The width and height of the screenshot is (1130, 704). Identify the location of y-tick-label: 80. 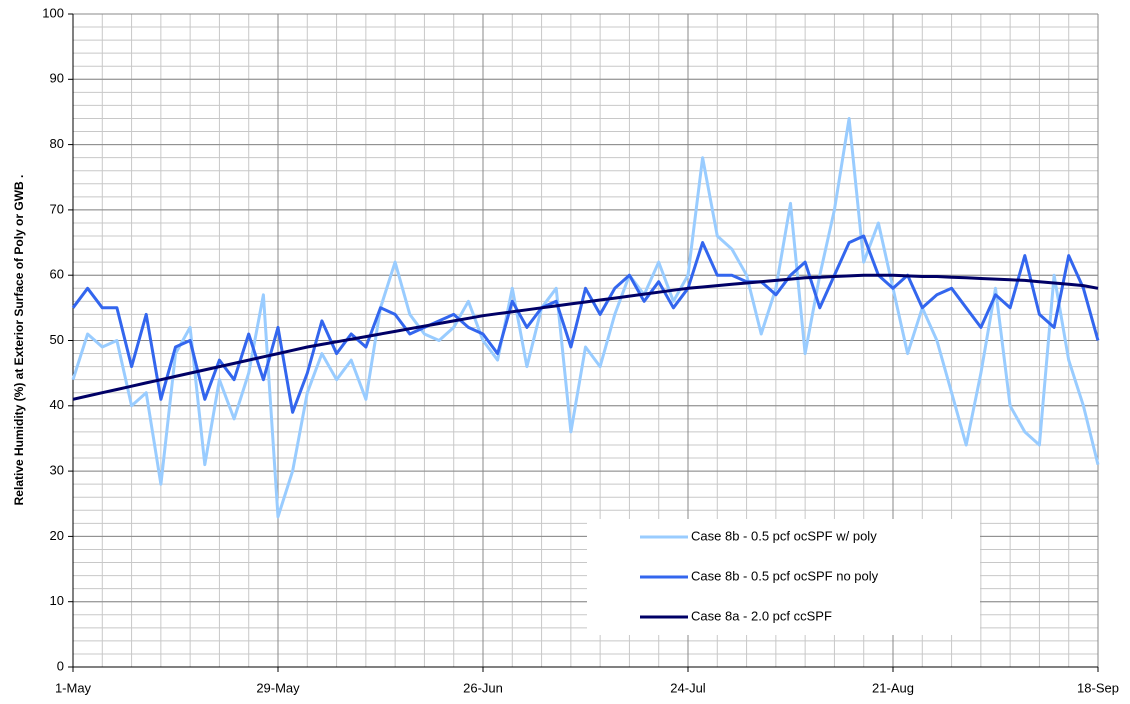
(57, 143).